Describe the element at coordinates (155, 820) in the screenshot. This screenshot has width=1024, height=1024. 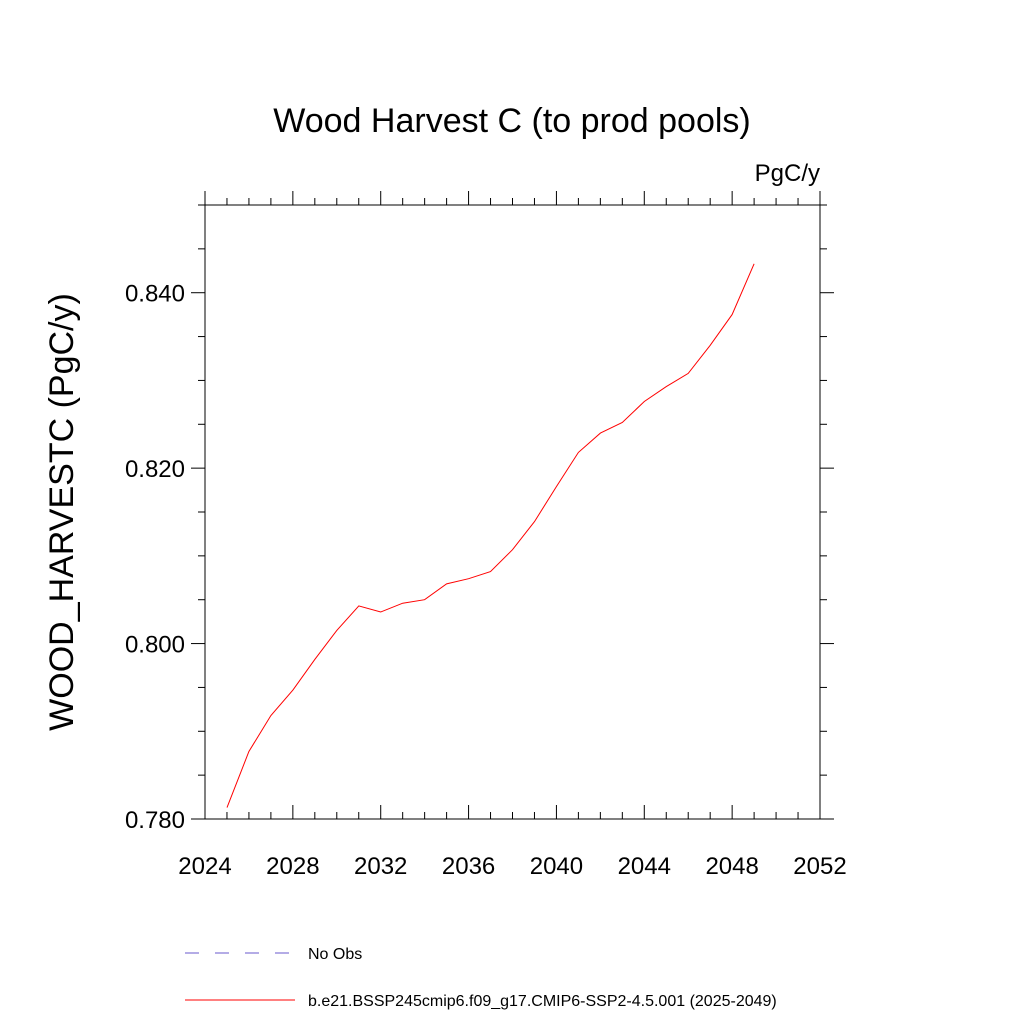
I see `y-tick-label: 0.780` at that location.